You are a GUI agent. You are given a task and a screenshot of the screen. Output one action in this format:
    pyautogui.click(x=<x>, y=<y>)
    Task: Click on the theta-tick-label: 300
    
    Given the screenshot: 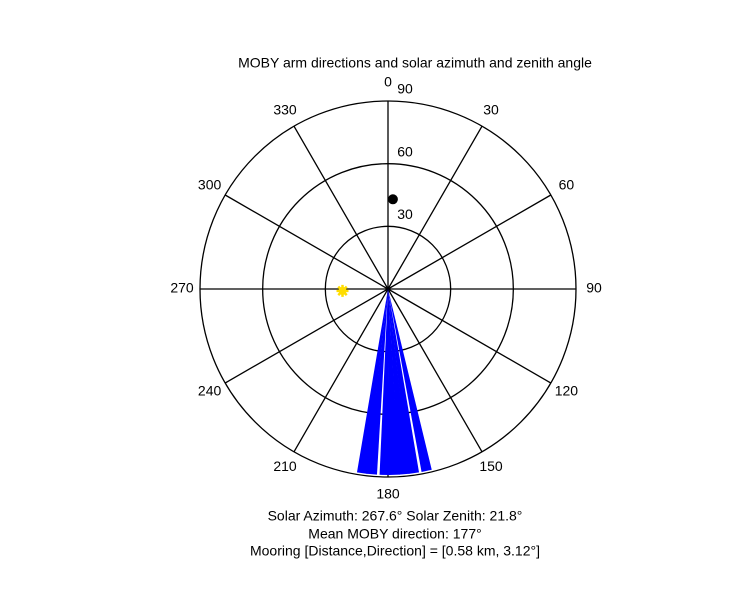 What is the action you would take?
    pyautogui.click(x=210, y=185)
    